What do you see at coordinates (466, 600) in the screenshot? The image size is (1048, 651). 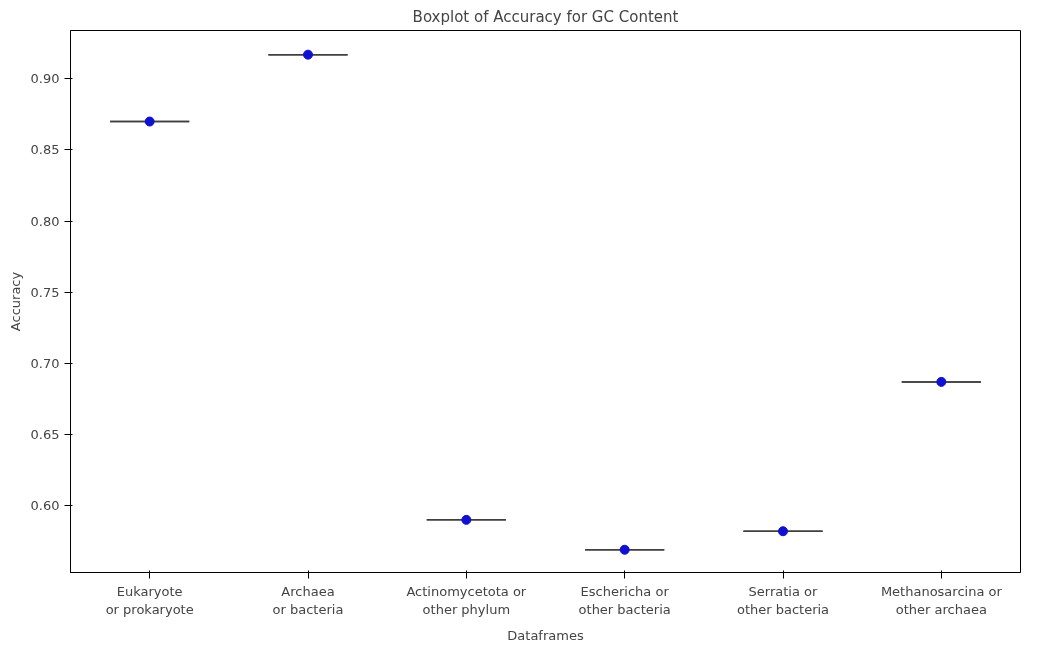 I see `x-tick-label: Actinomycetota or other phylum` at bounding box center [466, 600].